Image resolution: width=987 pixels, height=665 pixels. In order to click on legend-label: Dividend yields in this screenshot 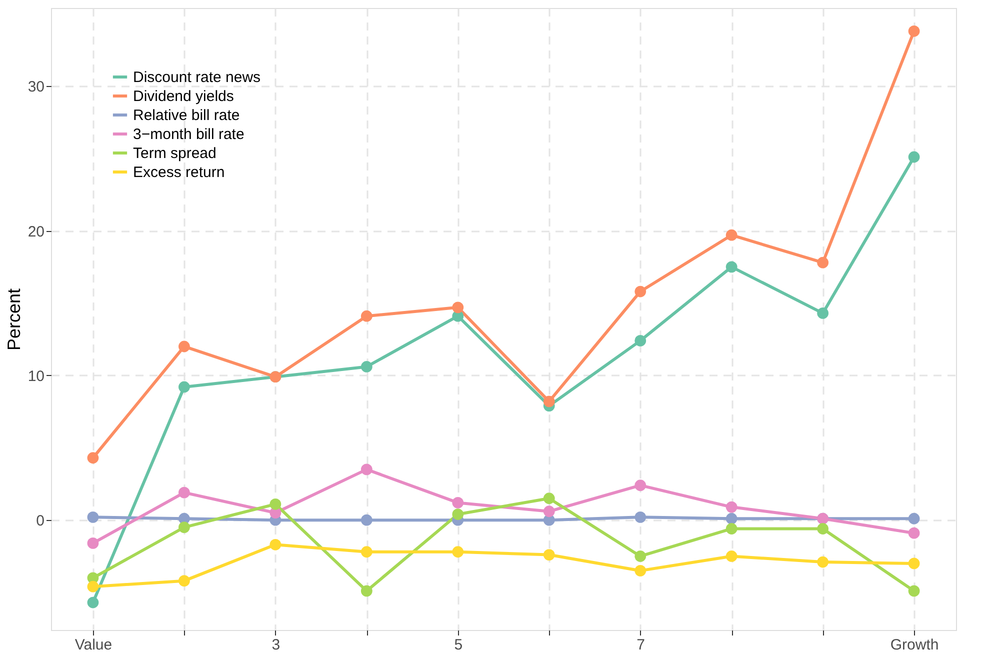, I will do `click(183, 96)`.